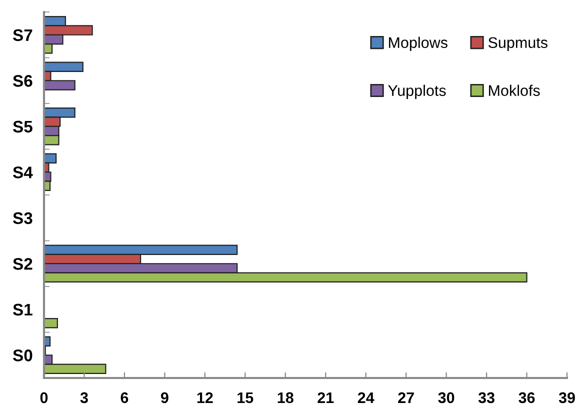  Describe the element at coordinates (22, 310) in the screenshot. I see `y-tick-label: S1` at that location.